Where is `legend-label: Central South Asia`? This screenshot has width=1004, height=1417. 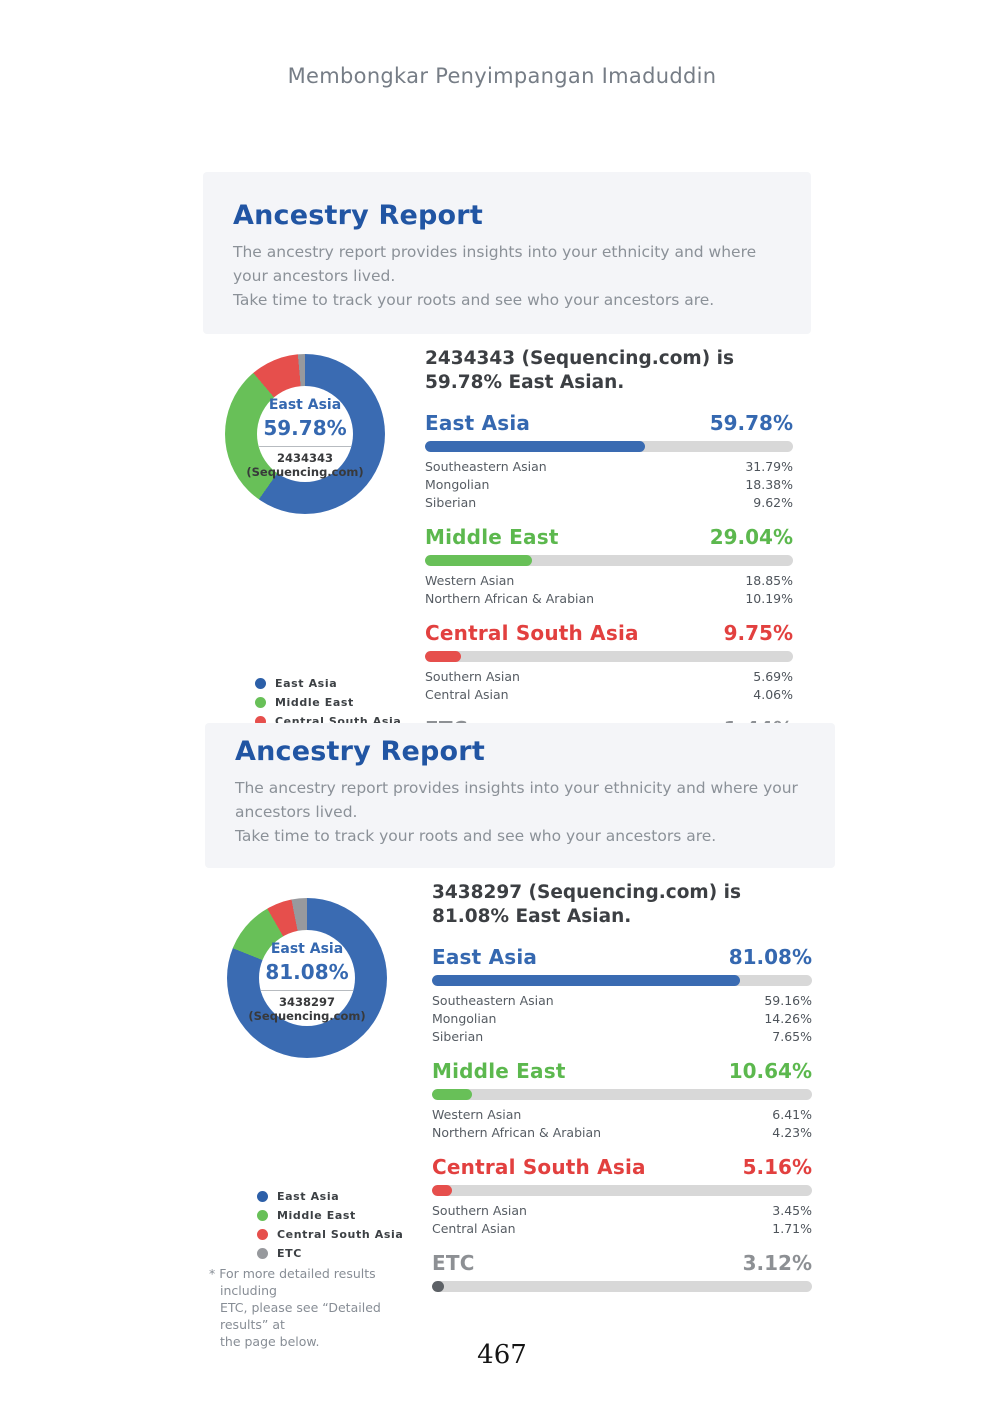
legend-label: Central South Asia is located at coordinates (340, 1235).